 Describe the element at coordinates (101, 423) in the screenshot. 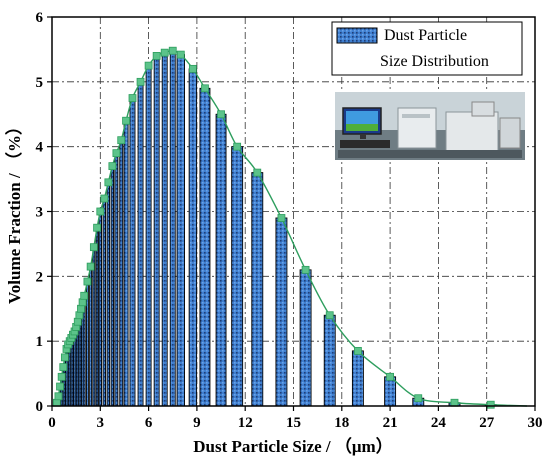

I see `x-tick-label: 3` at that location.